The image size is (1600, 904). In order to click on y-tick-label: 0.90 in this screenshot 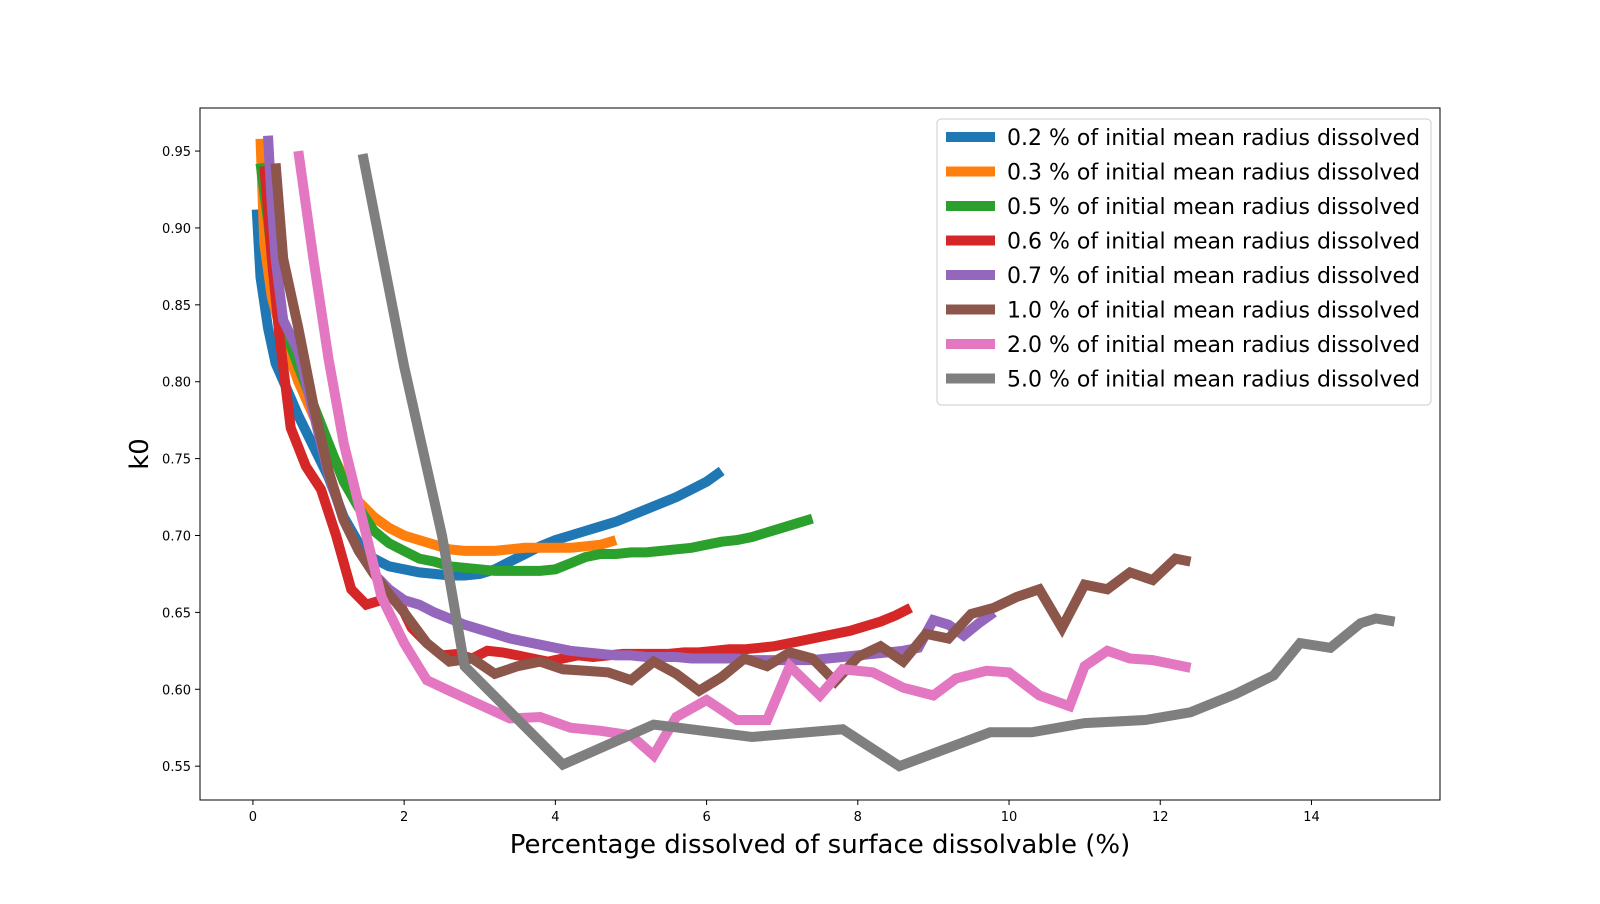, I will do `click(176, 229)`.